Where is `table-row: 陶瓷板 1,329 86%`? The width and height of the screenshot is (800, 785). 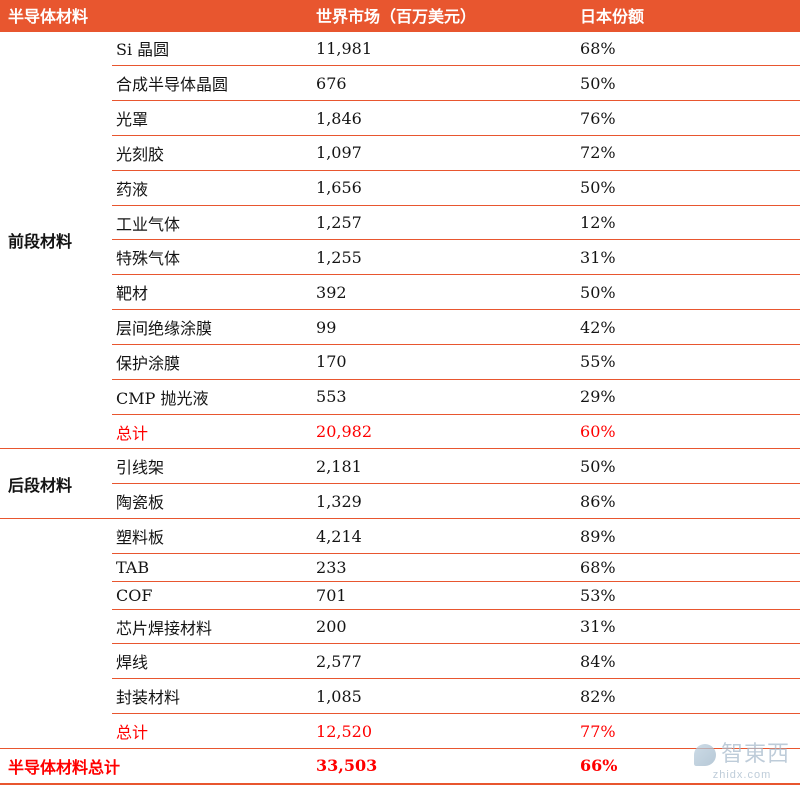
table-row: 陶瓷板 1,329 86% is located at coordinates (400, 501).